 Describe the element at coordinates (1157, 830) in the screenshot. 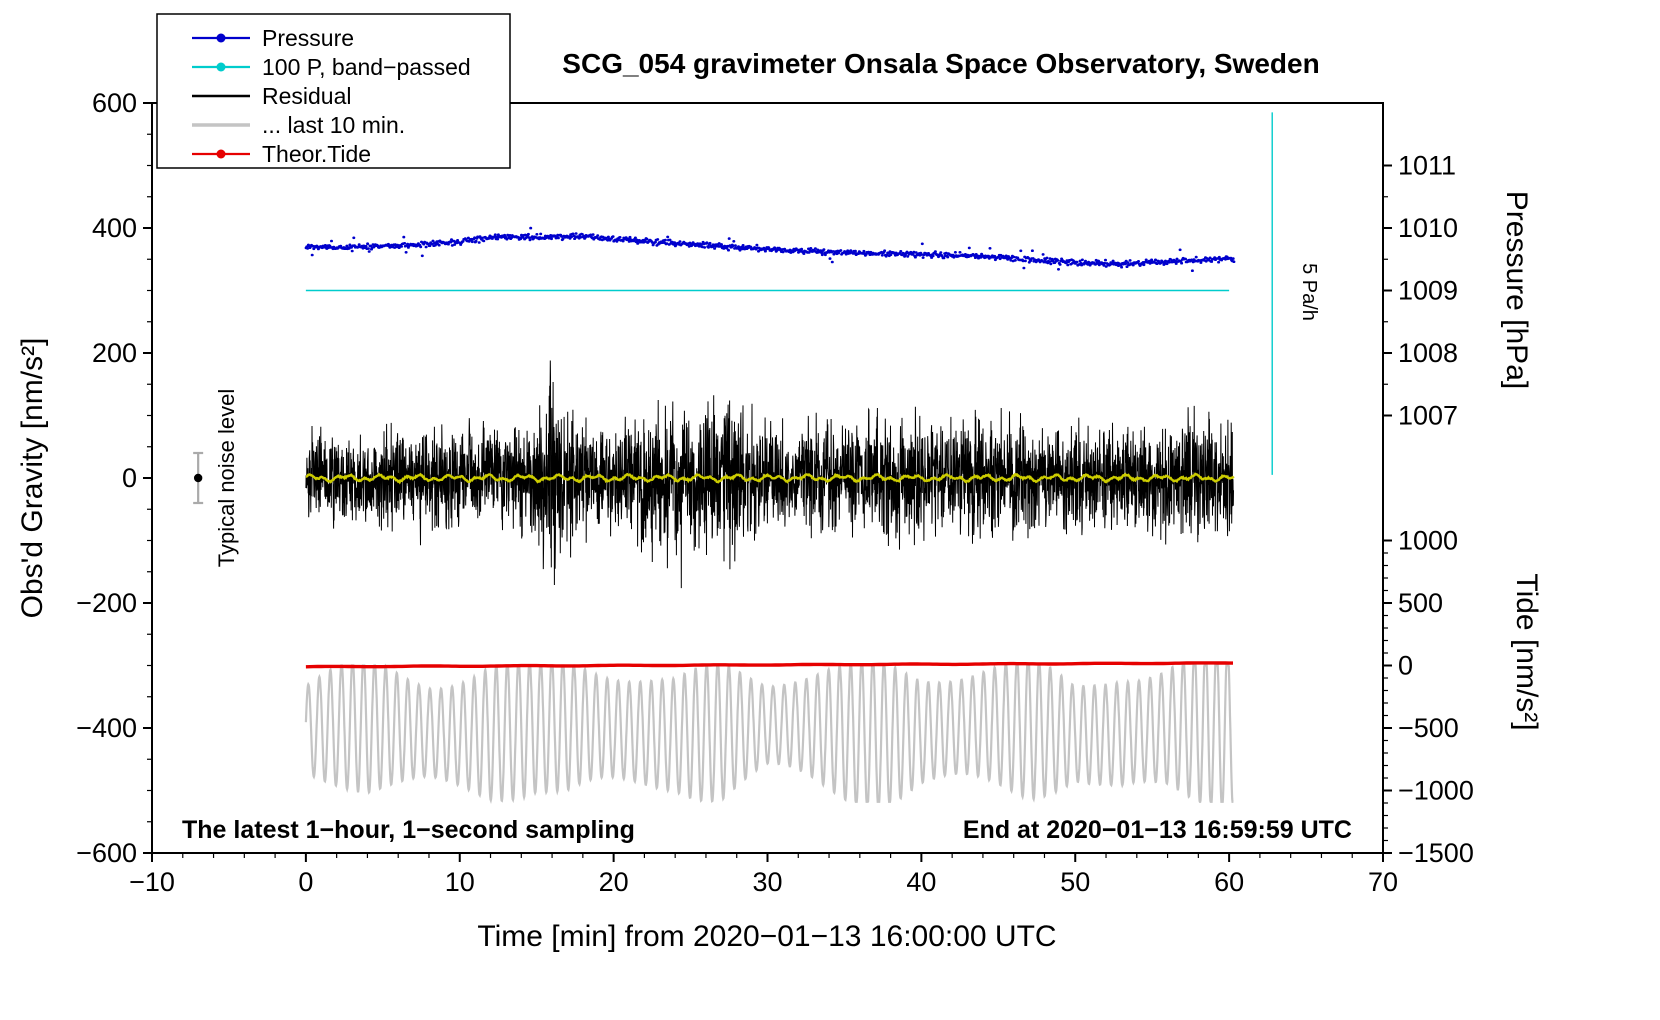

I see `end-time-note: End at 2020−01−13 16:59:59 UTC` at that location.